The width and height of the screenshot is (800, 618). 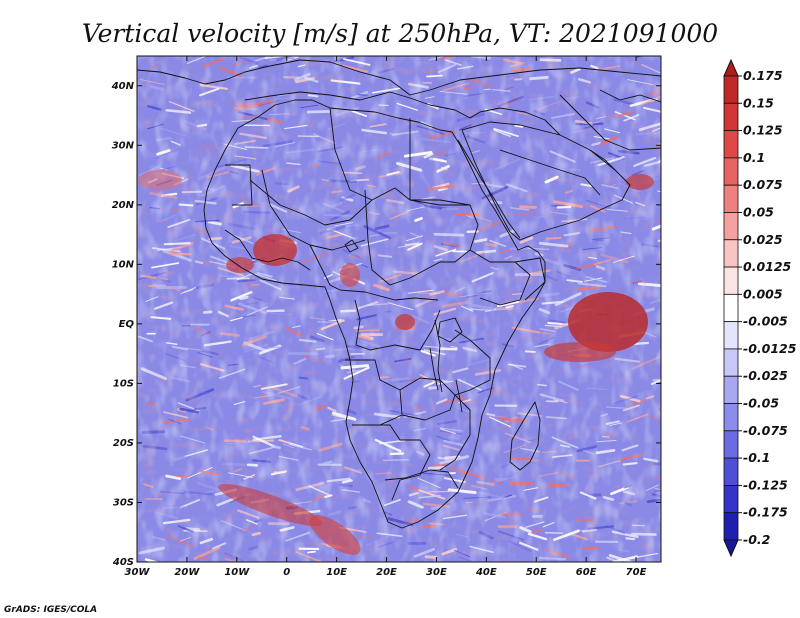 I want to click on colorbar-label: 0.175, so click(x=763, y=75).